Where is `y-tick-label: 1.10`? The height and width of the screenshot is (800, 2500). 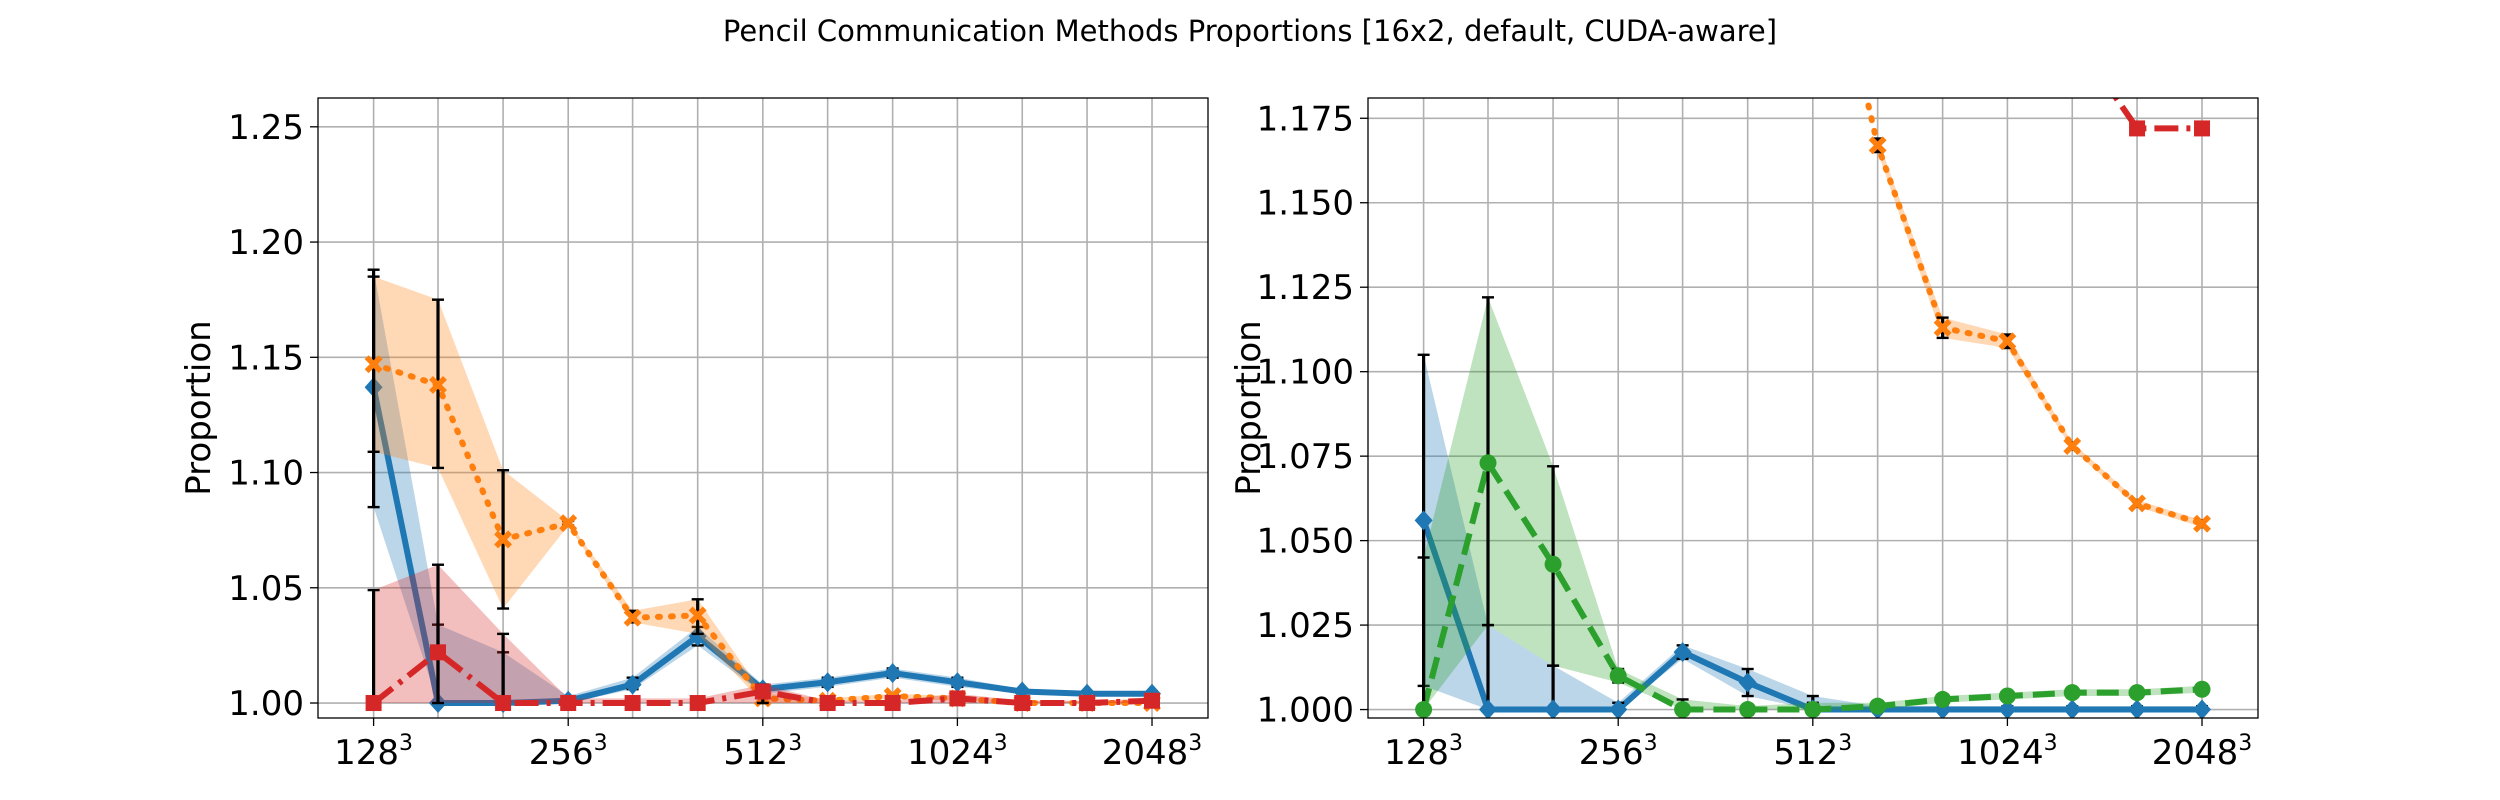
y-tick-label: 1.10 is located at coordinates (266, 474).